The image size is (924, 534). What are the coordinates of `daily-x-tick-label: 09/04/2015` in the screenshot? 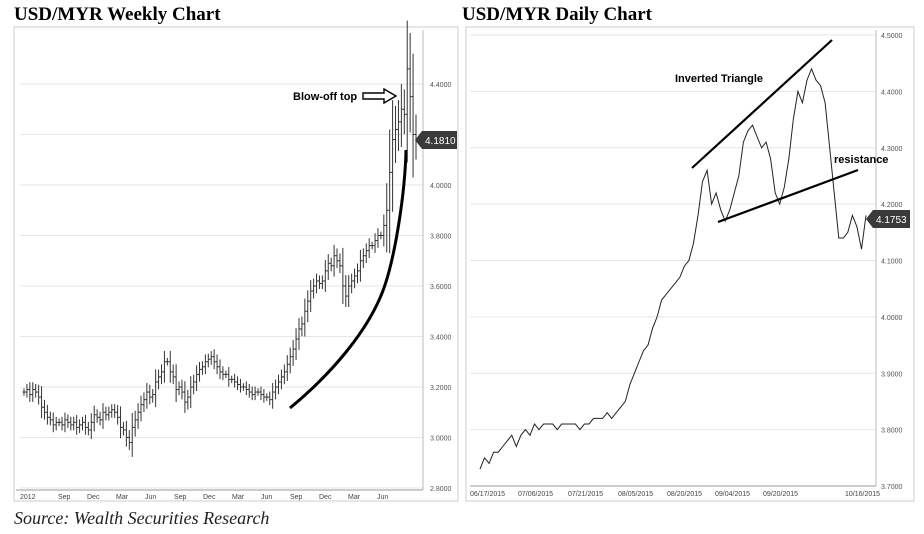 It's located at (732, 494).